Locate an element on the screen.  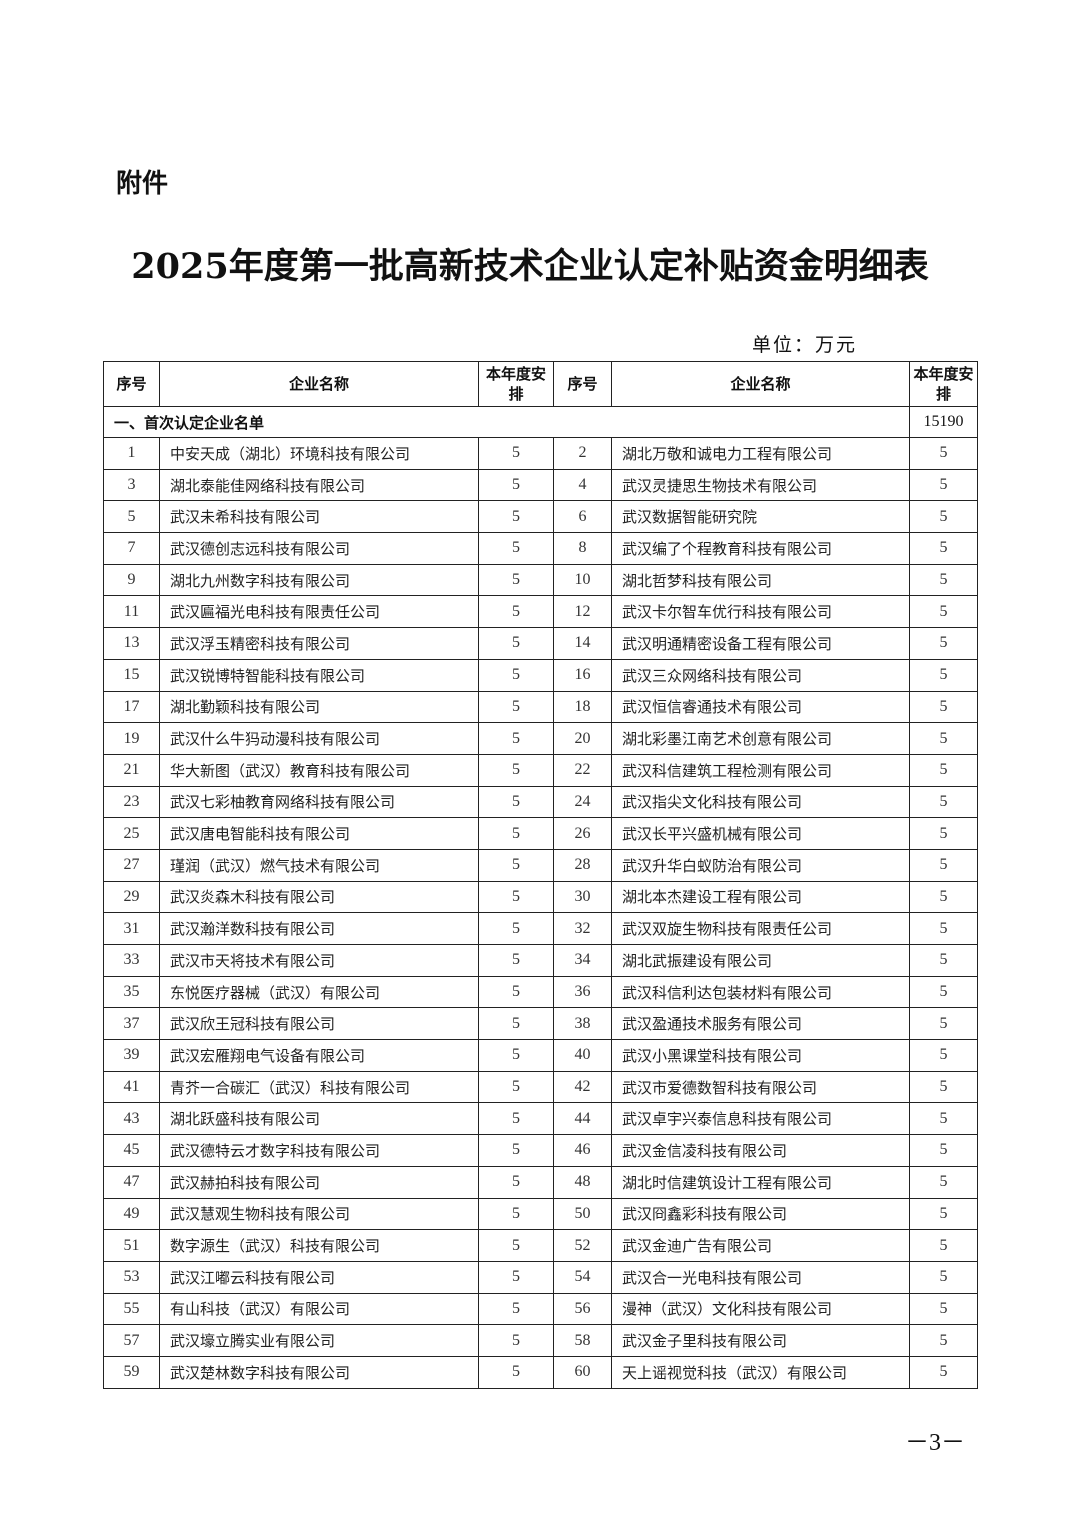
seq-cell: 45 is located at coordinates (131, 1150).